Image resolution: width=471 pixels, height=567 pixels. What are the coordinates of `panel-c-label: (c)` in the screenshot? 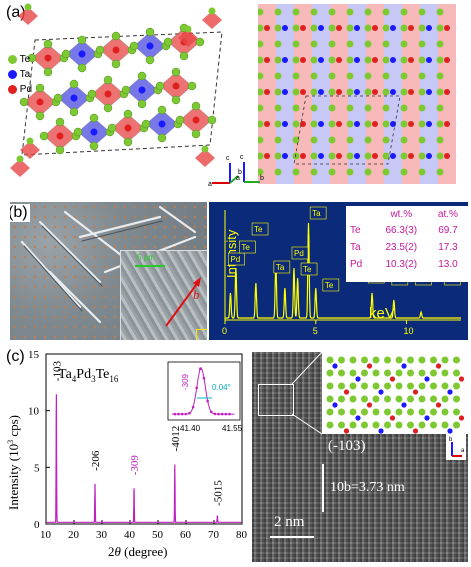 It's located at (15, 356).